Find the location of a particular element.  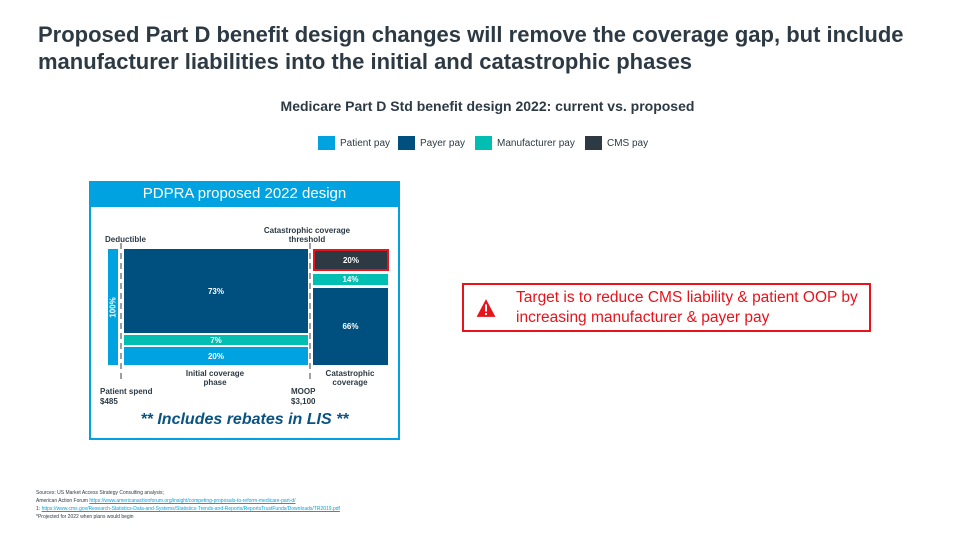

patient-spend-label: Patient spend is located at coordinates (126, 391).